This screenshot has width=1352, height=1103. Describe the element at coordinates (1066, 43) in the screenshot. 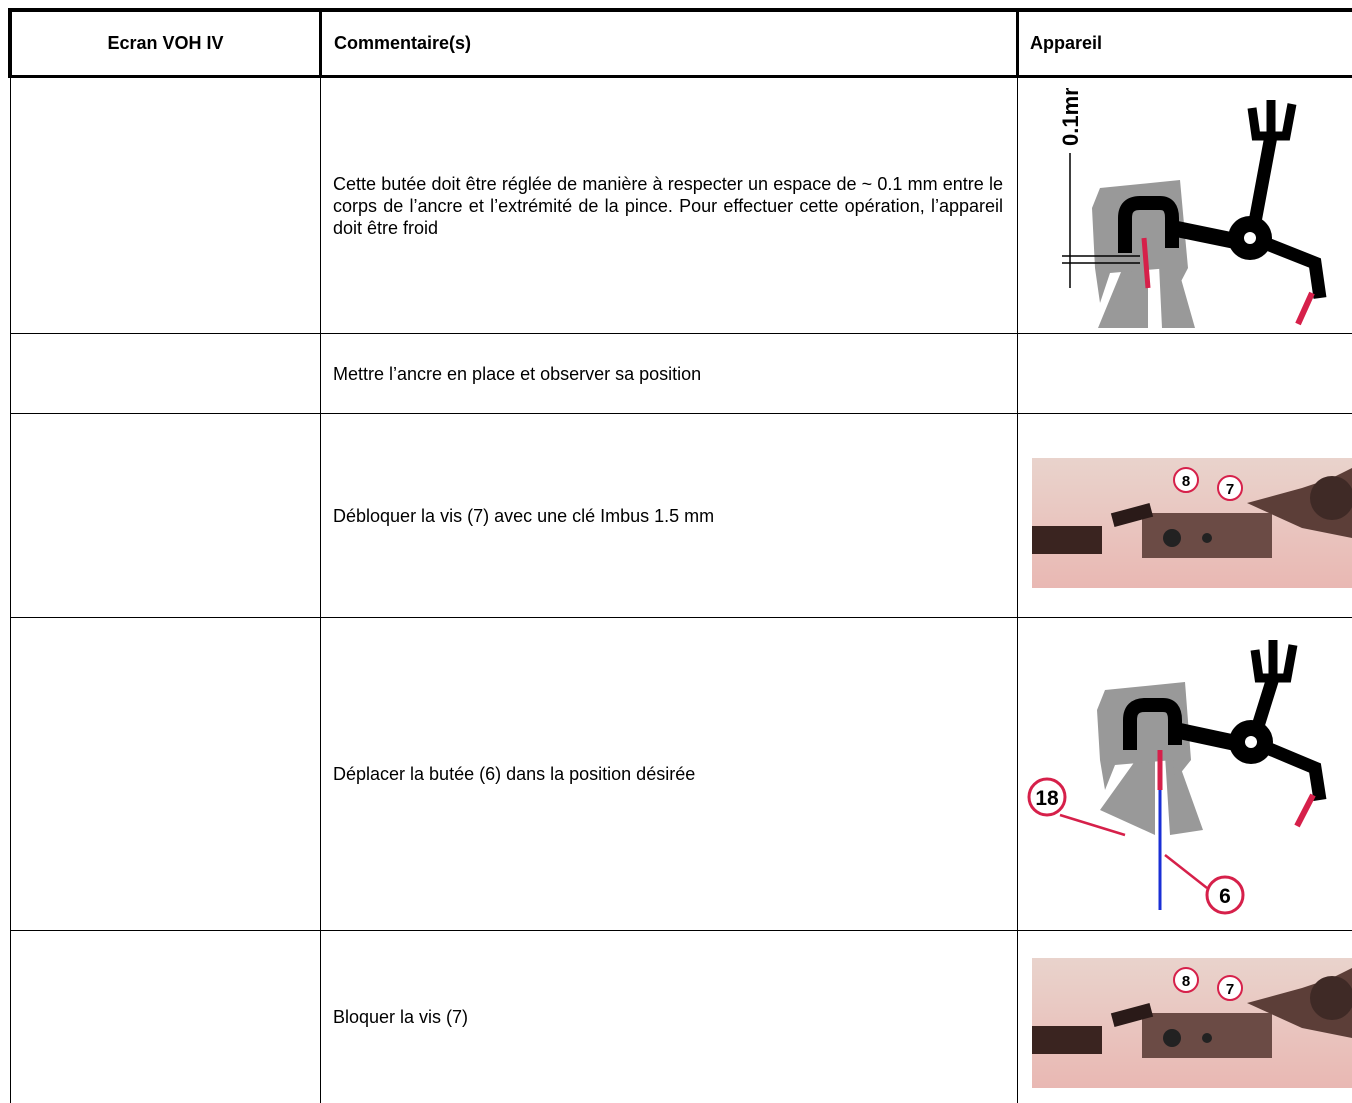

I see `header-cell: Appareil` at that location.